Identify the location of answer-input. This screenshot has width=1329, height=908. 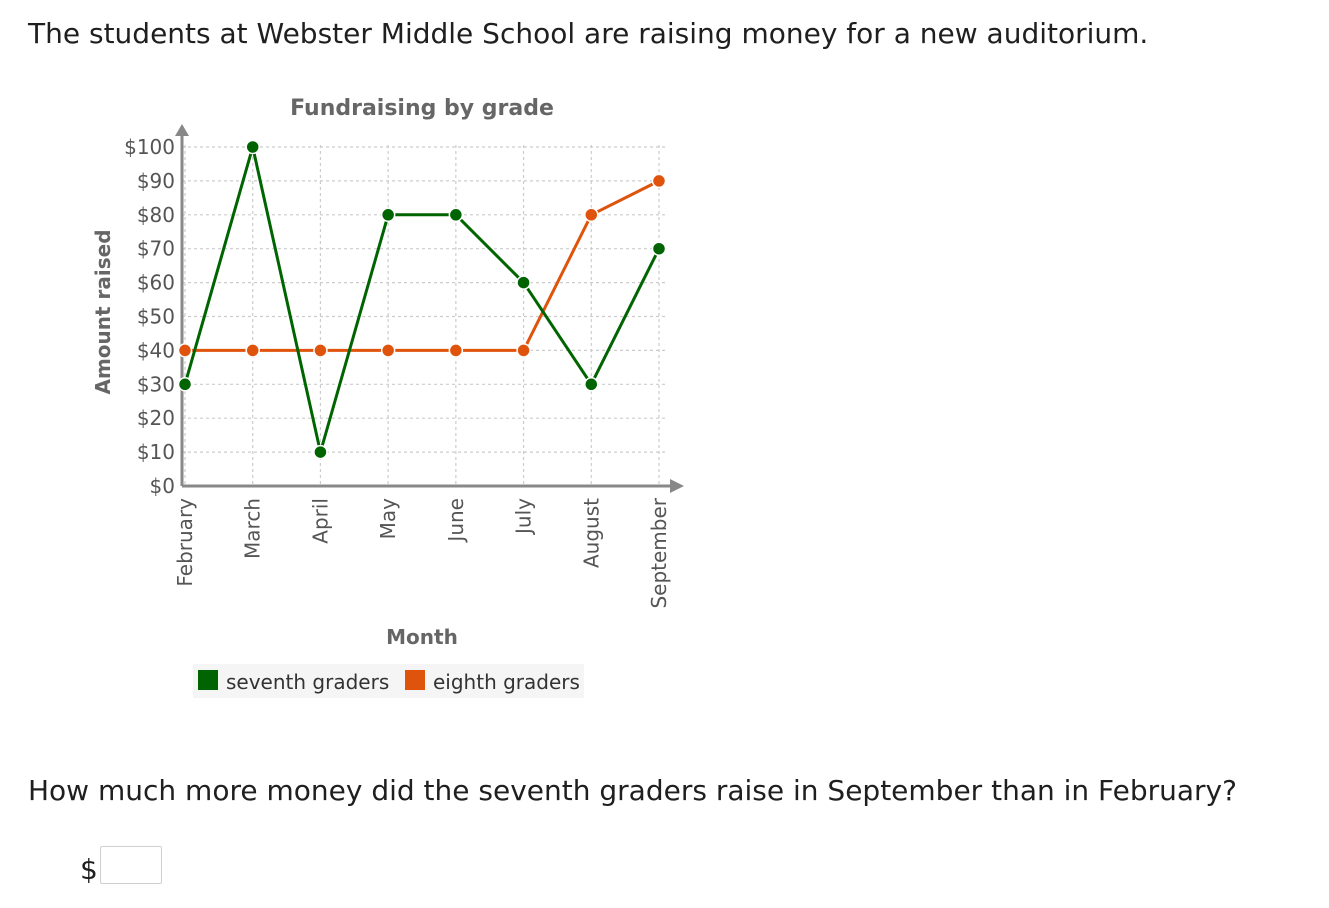
(131, 865).